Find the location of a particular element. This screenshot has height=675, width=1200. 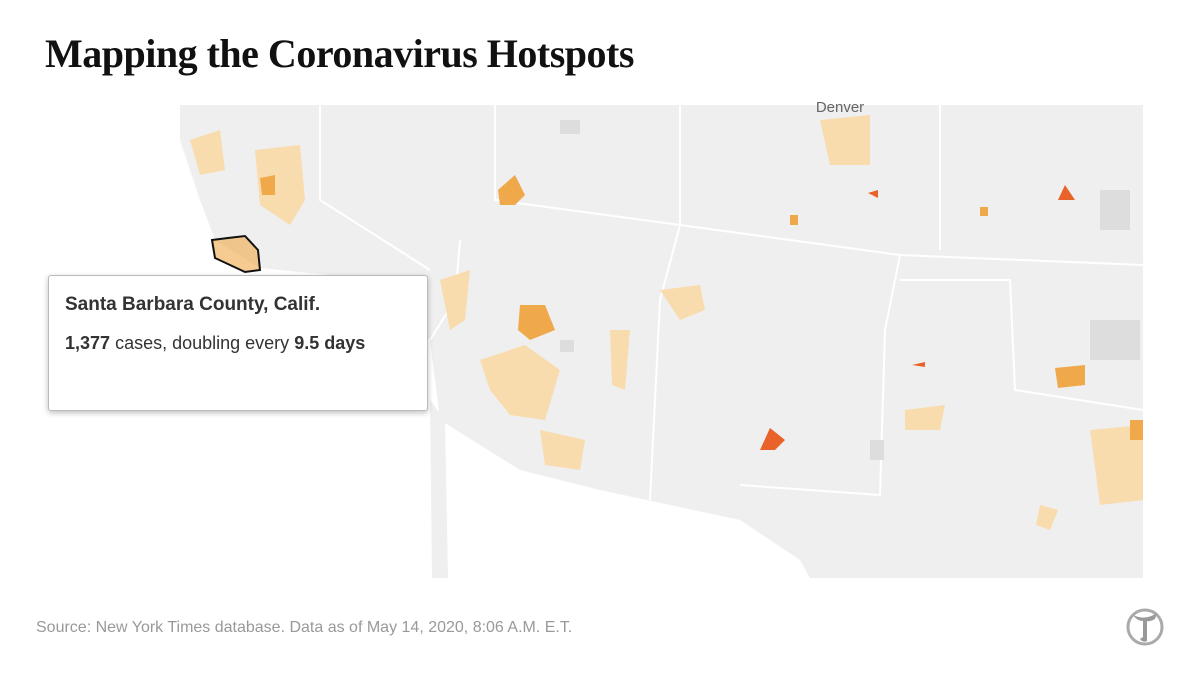

title: Mapping the Coronavirus Hotspots is located at coordinates (339, 53).